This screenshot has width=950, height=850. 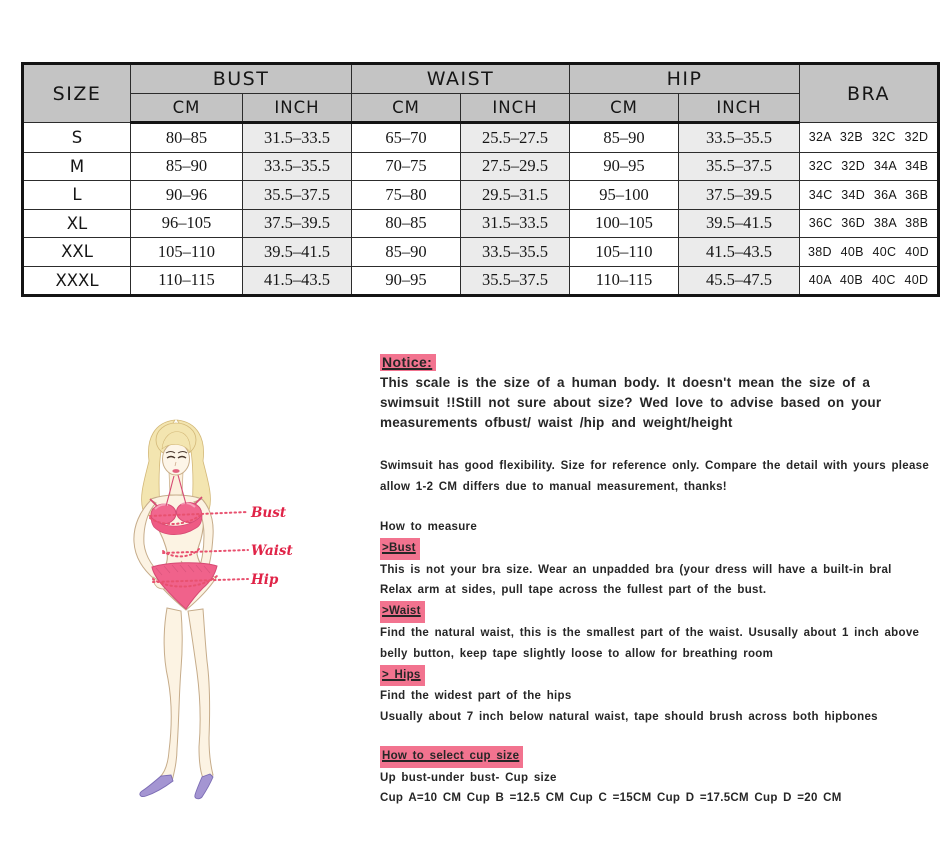 What do you see at coordinates (624, 166) in the screenshot?
I see `cell-hip-cm: 90–95` at bounding box center [624, 166].